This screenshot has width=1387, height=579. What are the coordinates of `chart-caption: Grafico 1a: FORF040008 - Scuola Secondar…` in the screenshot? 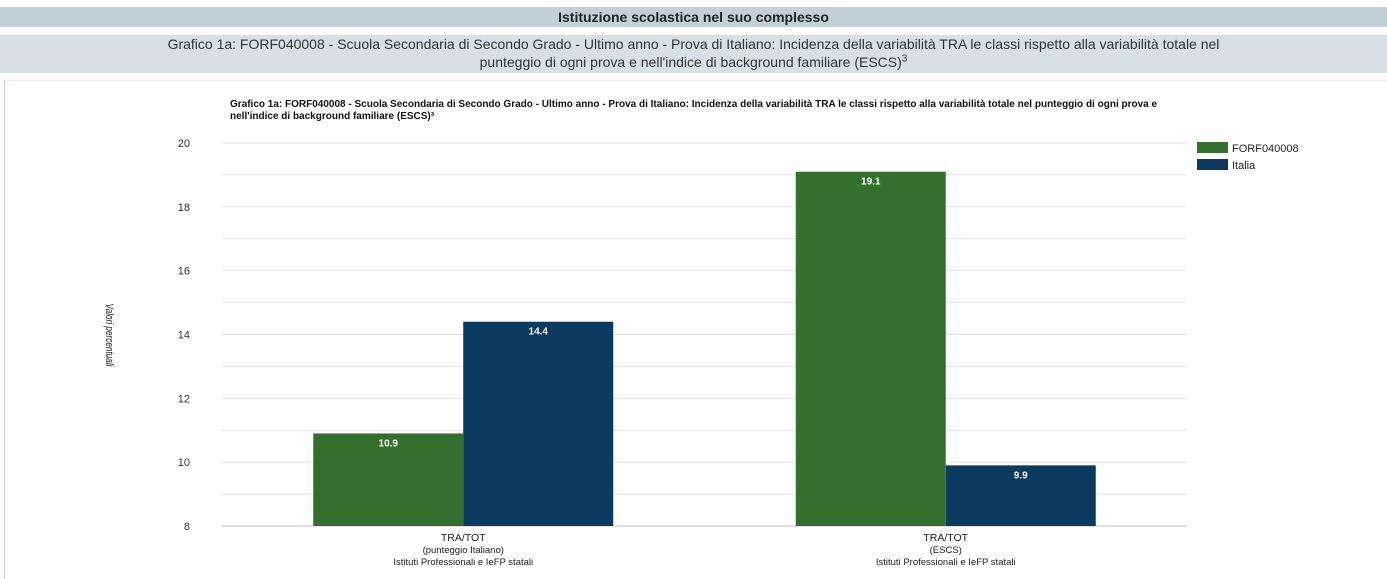 It's located at (693, 54).